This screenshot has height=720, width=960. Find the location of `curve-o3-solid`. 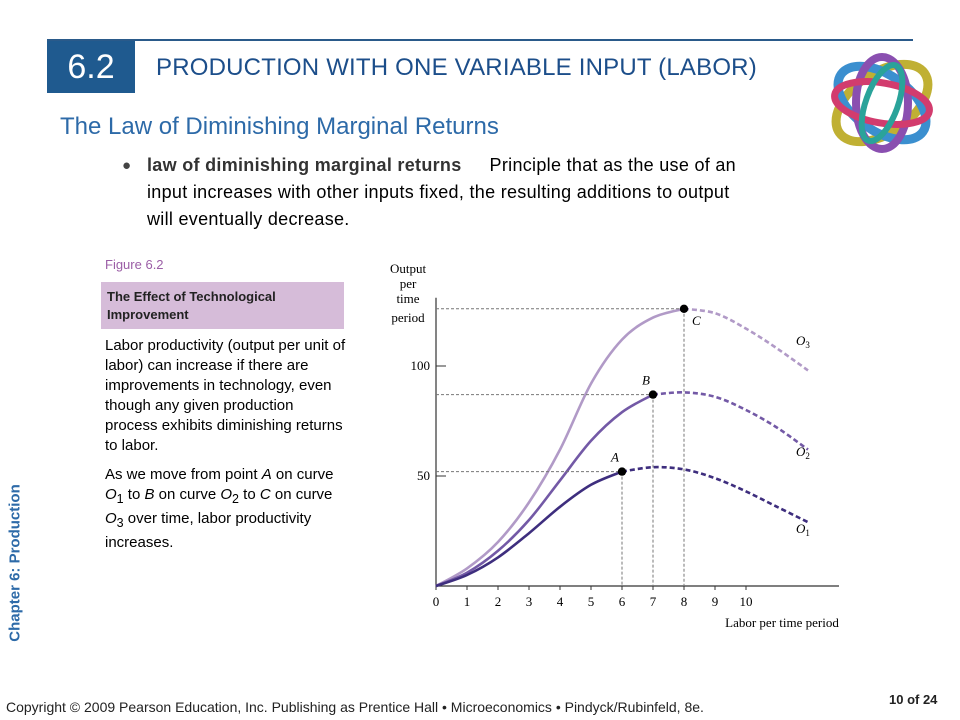

curve-o3-solid is located at coordinates (560, 447).